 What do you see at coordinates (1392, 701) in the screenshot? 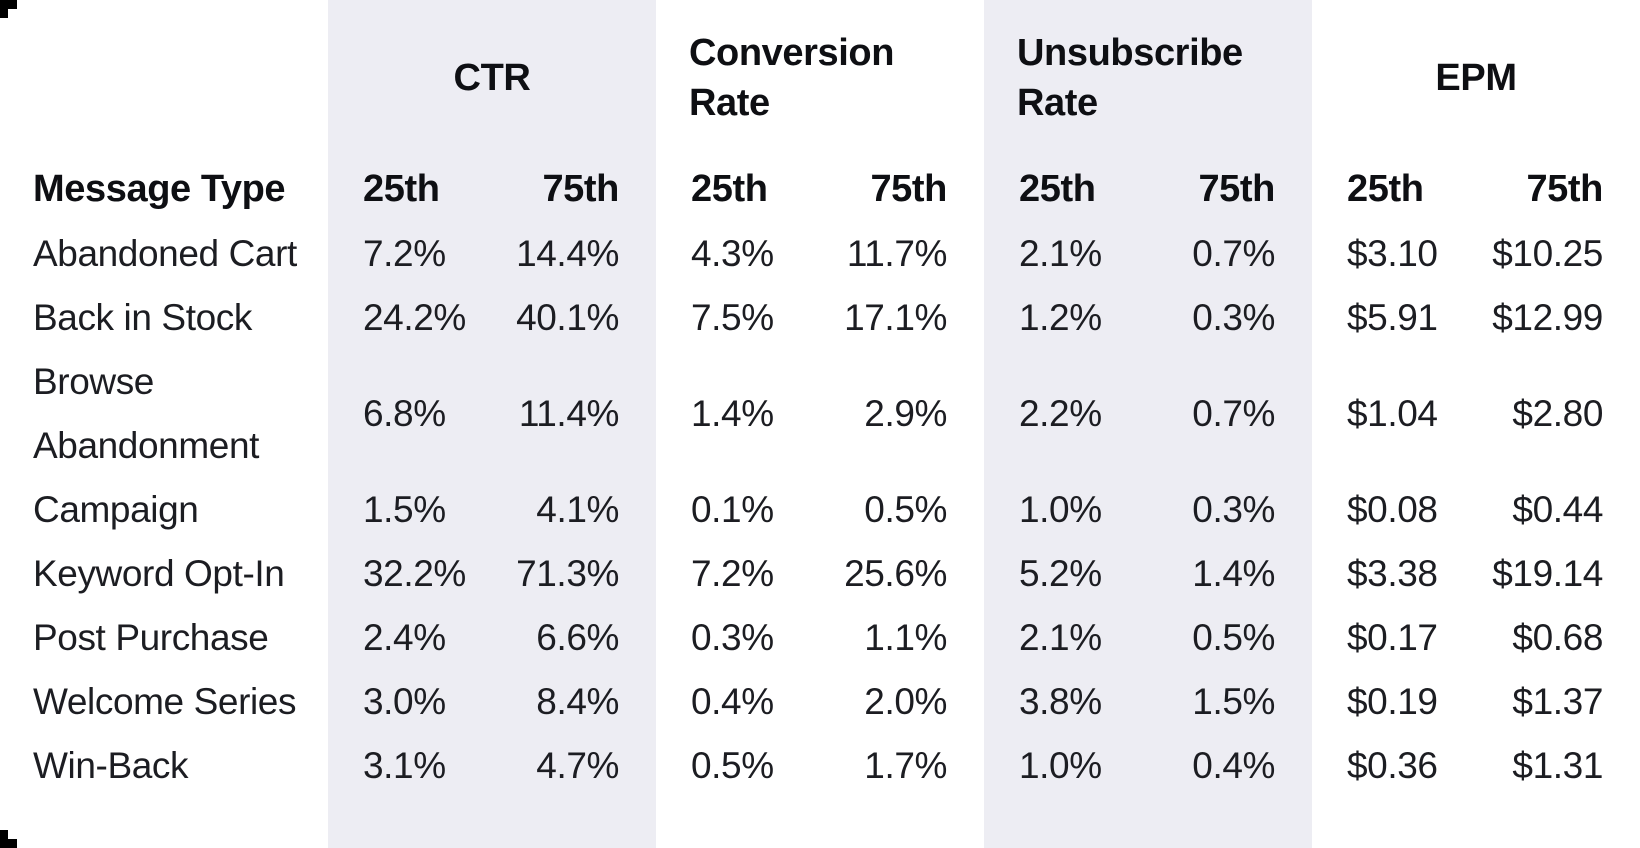
I see `table-cell: $0.19` at bounding box center [1392, 701].